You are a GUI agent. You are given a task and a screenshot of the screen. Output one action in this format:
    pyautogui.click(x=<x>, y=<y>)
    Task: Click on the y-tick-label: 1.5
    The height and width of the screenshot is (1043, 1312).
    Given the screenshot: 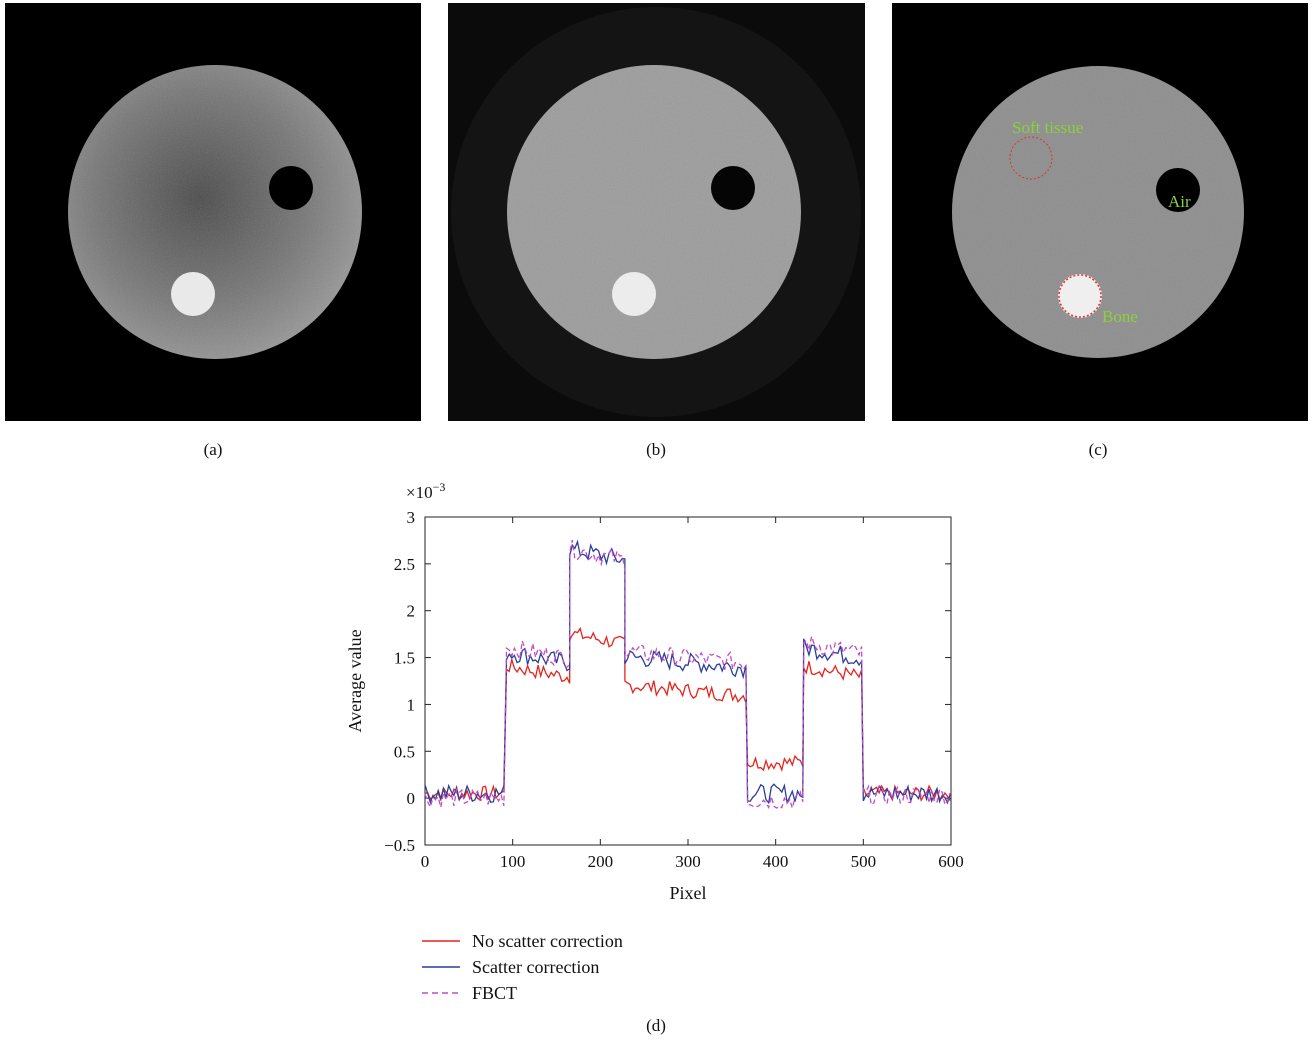 What is the action you would take?
    pyautogui.click(x=404, y=658)
    